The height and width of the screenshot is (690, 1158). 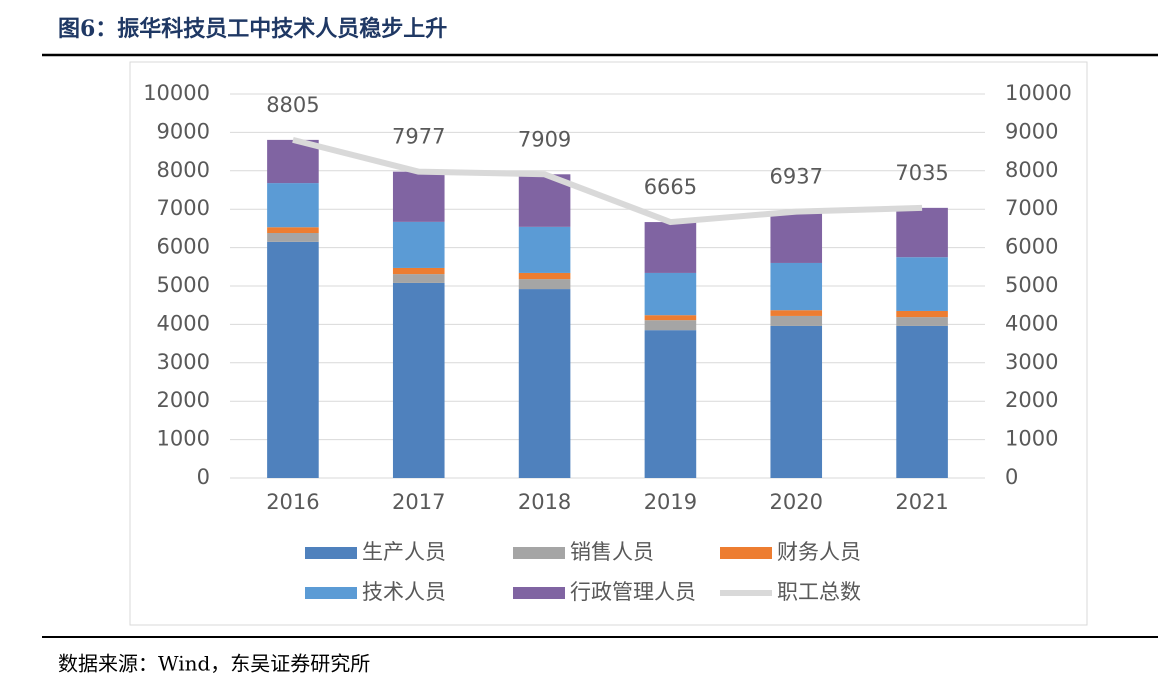 I want to click on data-label: 7909, so click(x=544, y=139).